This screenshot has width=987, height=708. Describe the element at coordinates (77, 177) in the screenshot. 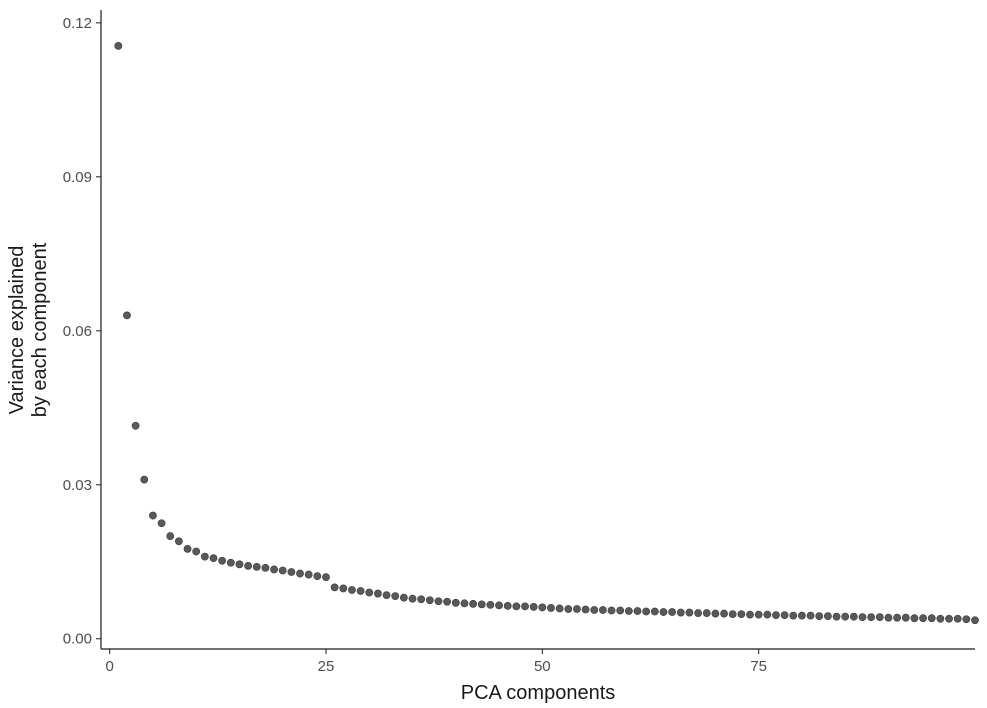

I see `y-tick-label: 0.09` at that location.